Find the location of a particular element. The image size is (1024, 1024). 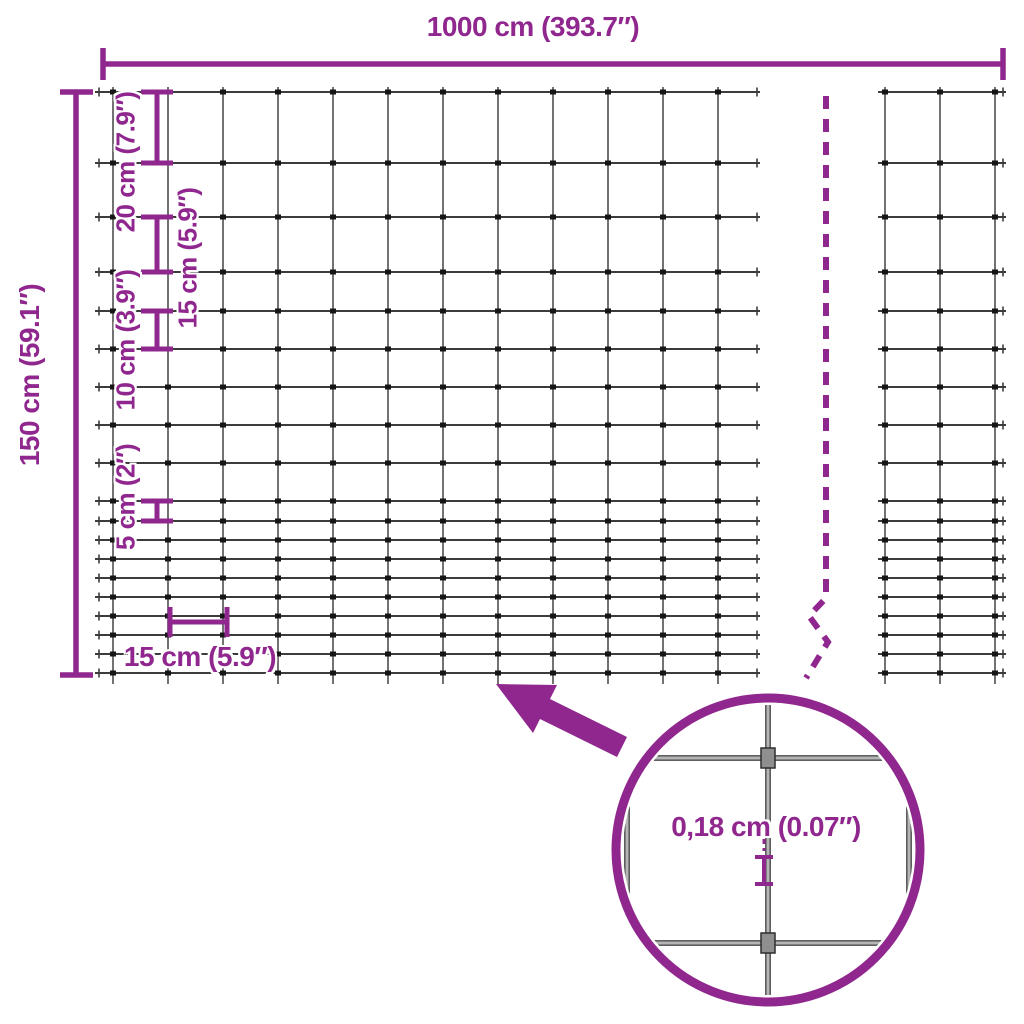

magnifier-detail is located at coordinates (768, 850).